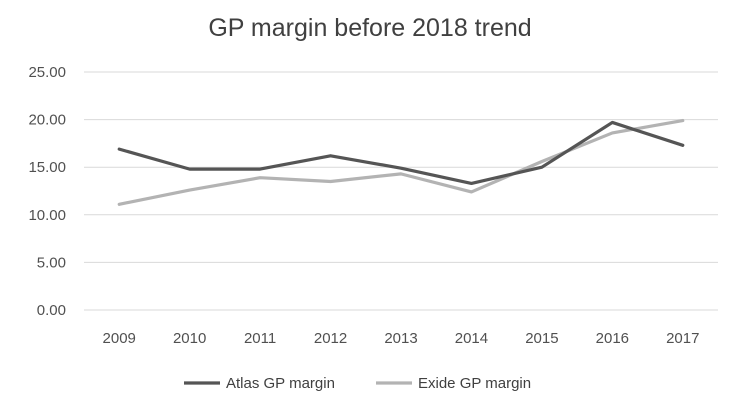 The height and width of the screenshot is (410, 740). Describe the element at coordinates (47, 215) in the screenshot. I see `y-tick-label: 10.00` at that location.